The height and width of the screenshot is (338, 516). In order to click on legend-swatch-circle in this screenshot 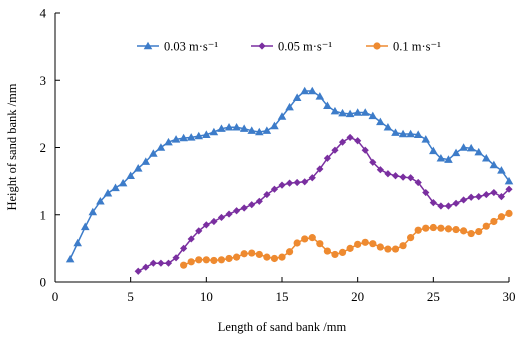, I will do `click(377, 46)`.